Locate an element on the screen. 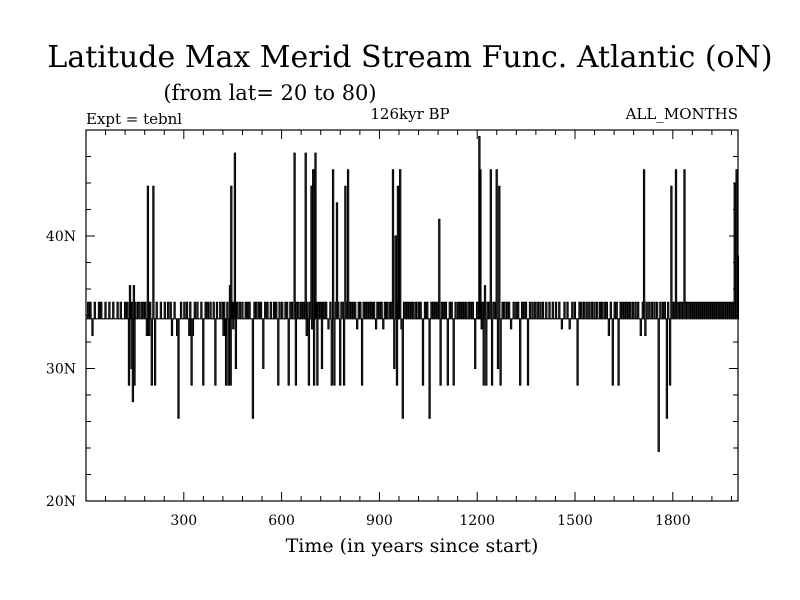 The image size is (800, 600). x-axis-label: Time (in years since start) is located at coordinates (412, 546).